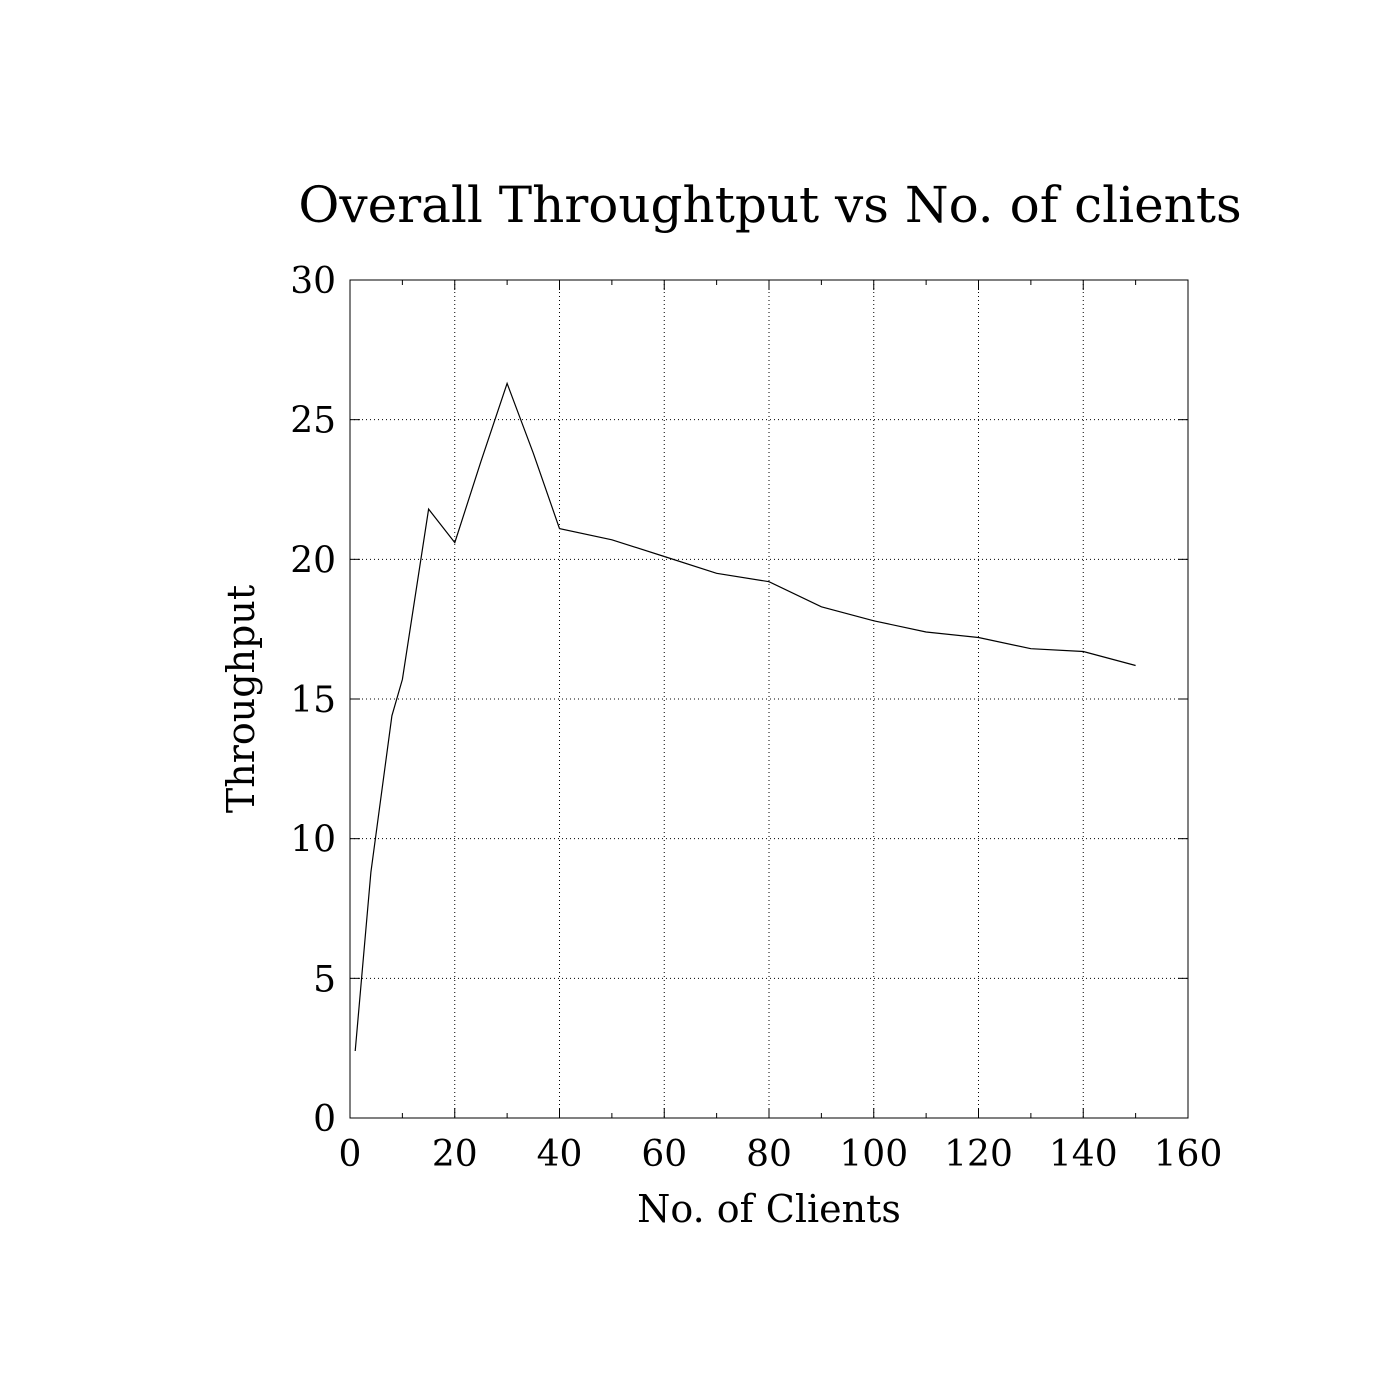  What do you see at coordinates (241, 699) in the screenshot?
I see `y-axis-label: Throughput` at bounding box center [241, 699].